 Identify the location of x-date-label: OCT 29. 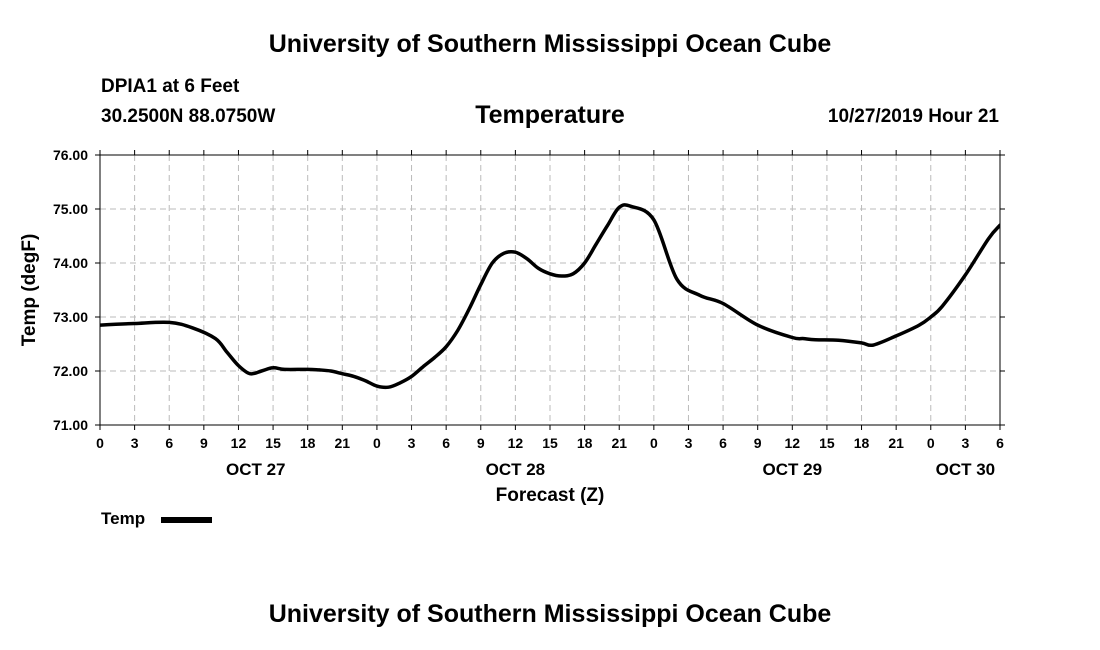
(793, 469).